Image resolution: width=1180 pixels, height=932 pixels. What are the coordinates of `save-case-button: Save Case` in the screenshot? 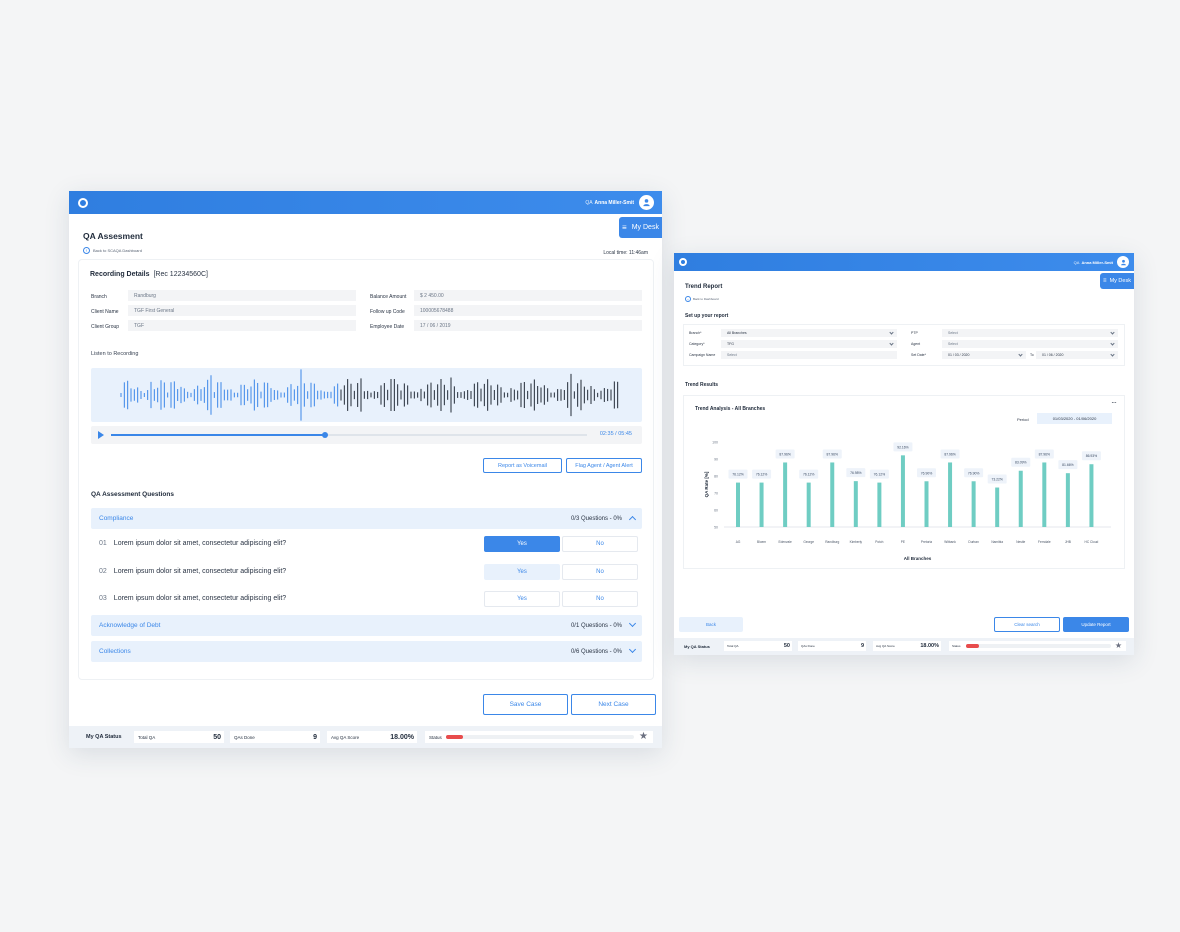 It's located at (525, 704).